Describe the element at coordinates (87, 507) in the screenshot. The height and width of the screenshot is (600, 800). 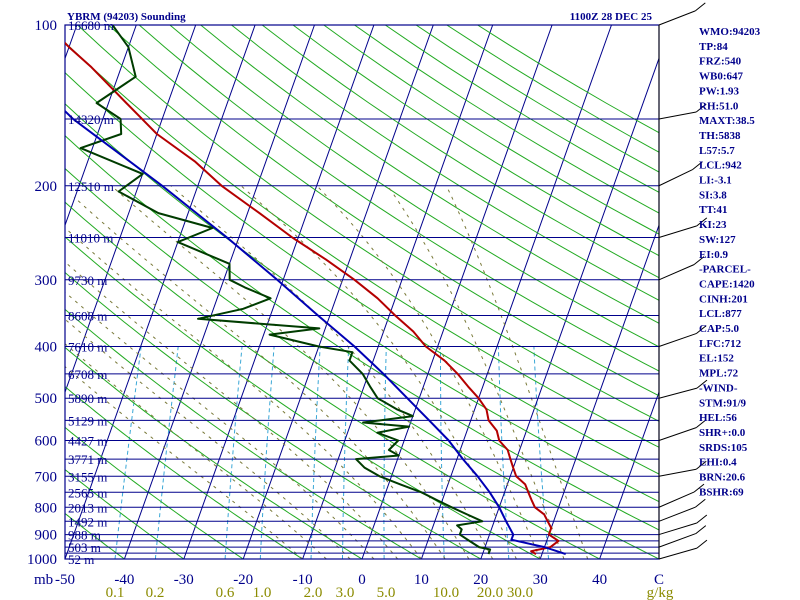
I see `height-label: 2013 m` at that location.